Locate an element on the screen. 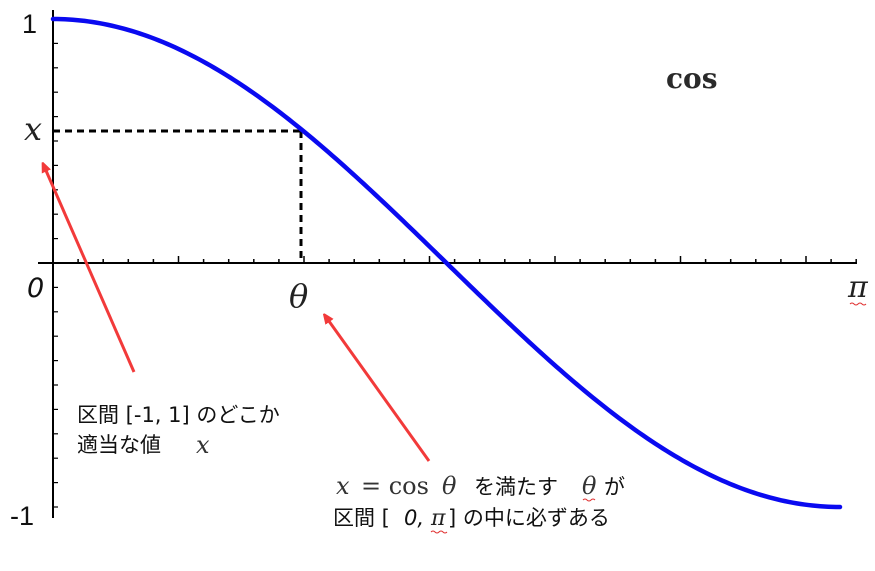 The image size is (875, 571). y-tick-label-1: 1 is located at coordinates (29, 24).